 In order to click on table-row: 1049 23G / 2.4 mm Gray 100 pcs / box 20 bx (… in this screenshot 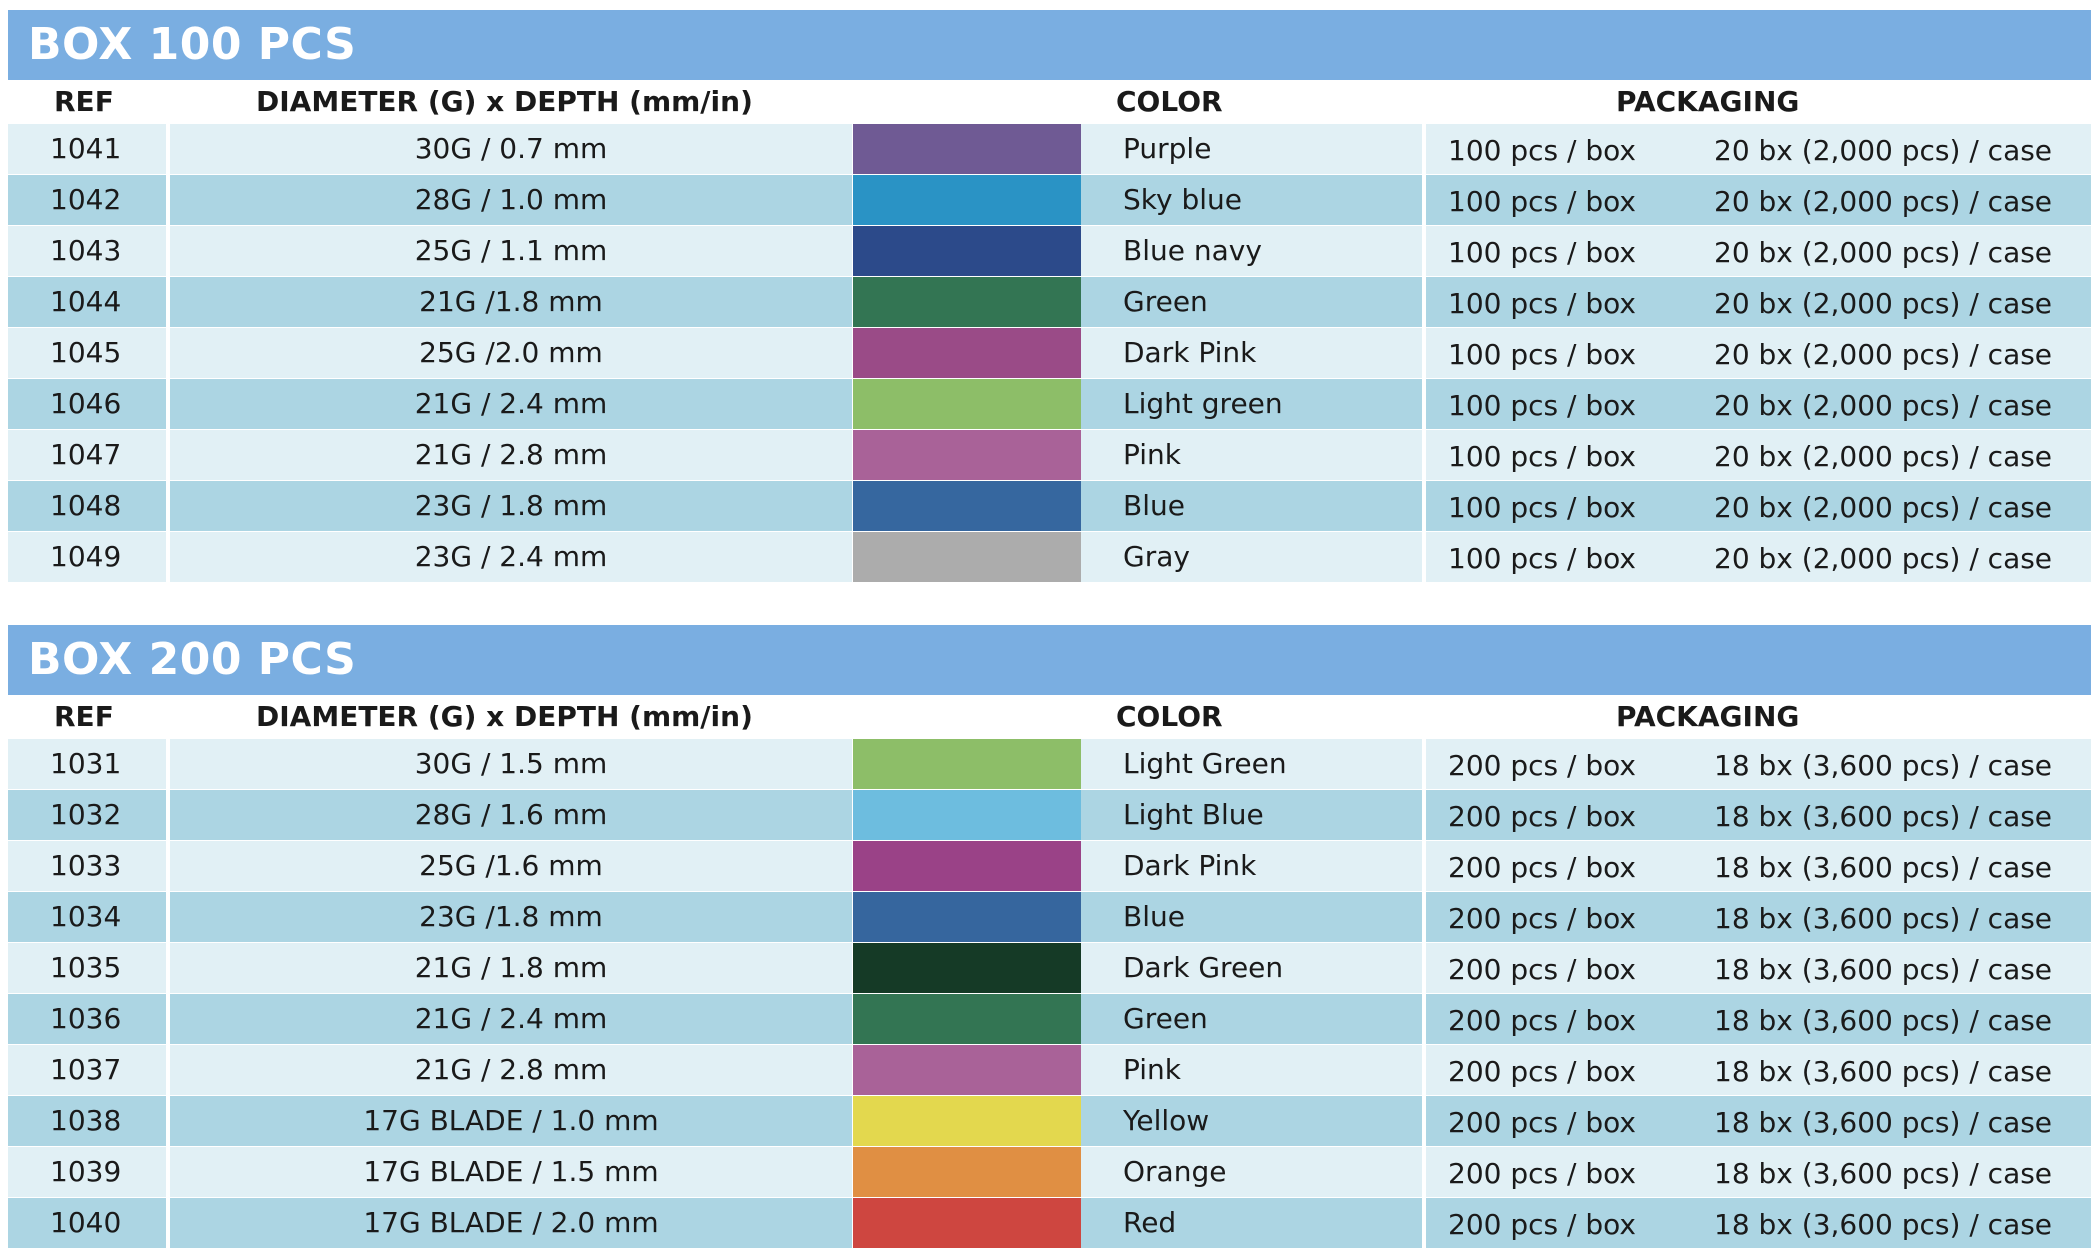, I will do `click(1049, 557)`.